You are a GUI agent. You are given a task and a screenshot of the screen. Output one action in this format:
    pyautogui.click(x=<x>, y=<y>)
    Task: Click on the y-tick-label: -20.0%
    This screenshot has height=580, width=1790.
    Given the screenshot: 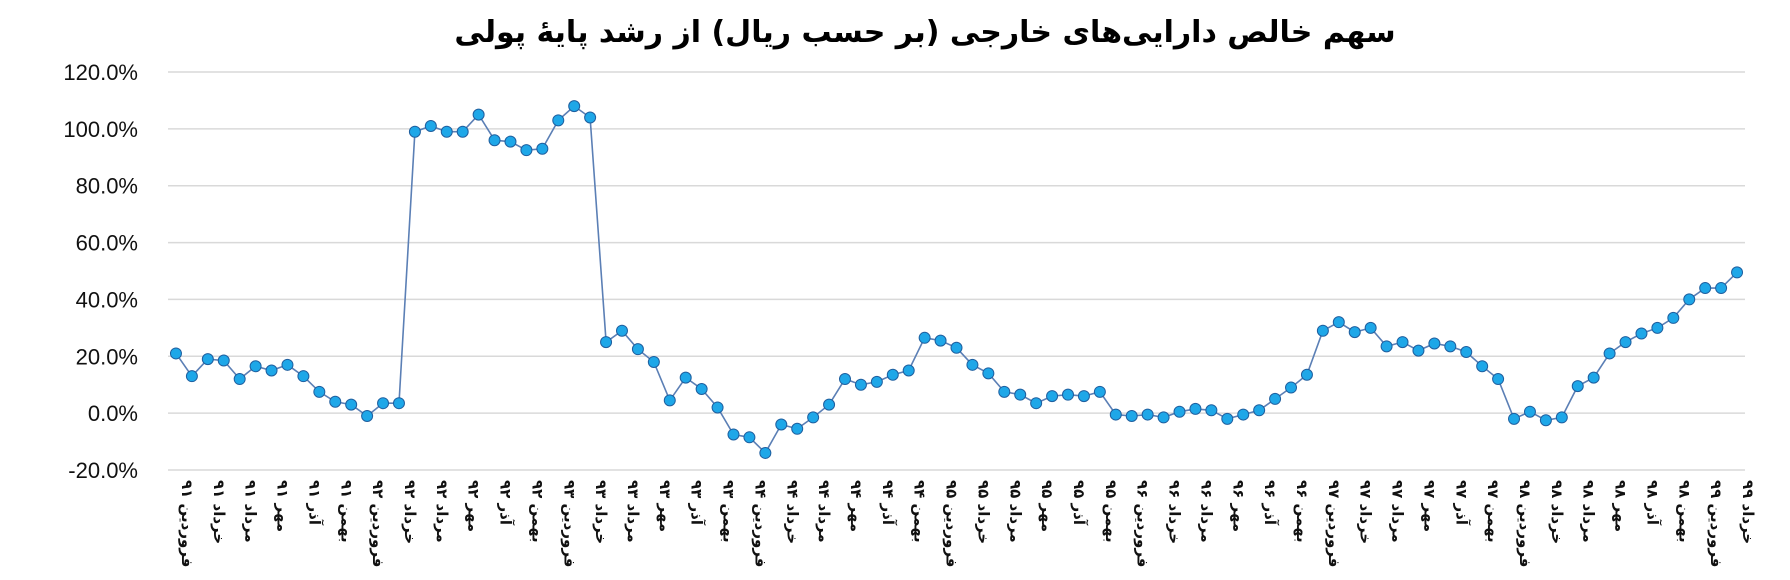 What is the action you would take?
    pyautogui.click(x=103, y=470)
    